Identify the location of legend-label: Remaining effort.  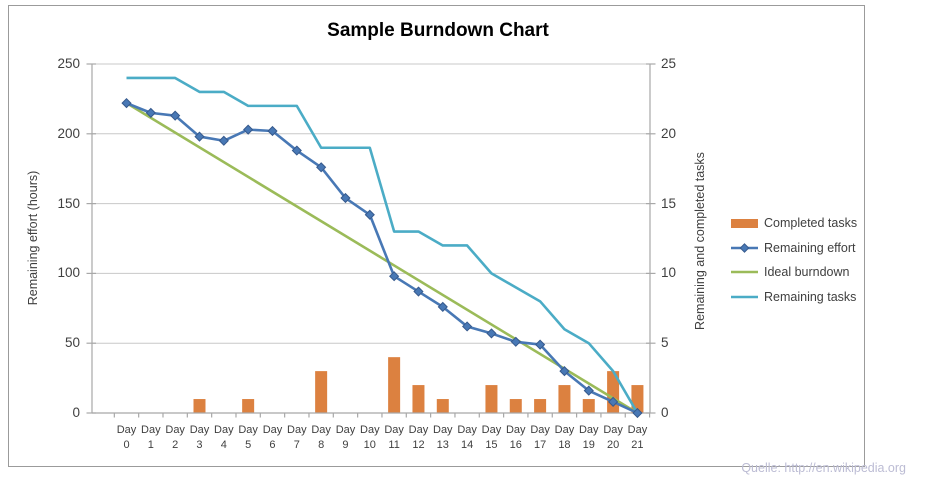
(810, 247).